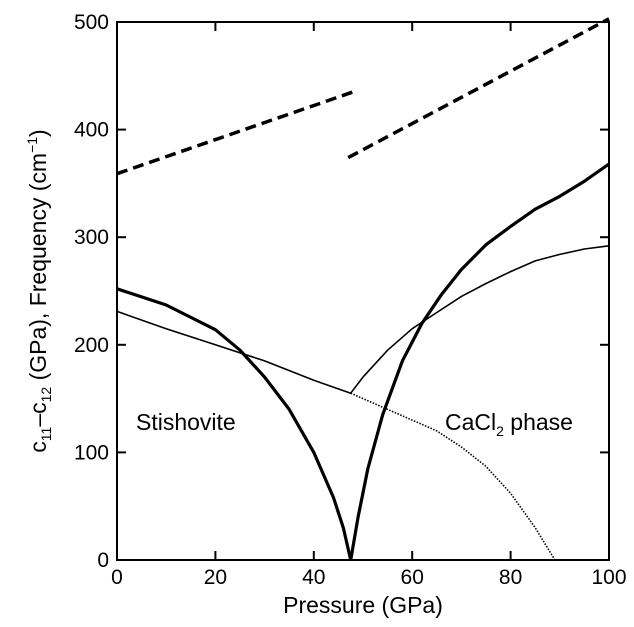 Image resolution: width=634 pixels, height=627 pixels. I want to click on x-tick-label: 100, so click(608, 577).